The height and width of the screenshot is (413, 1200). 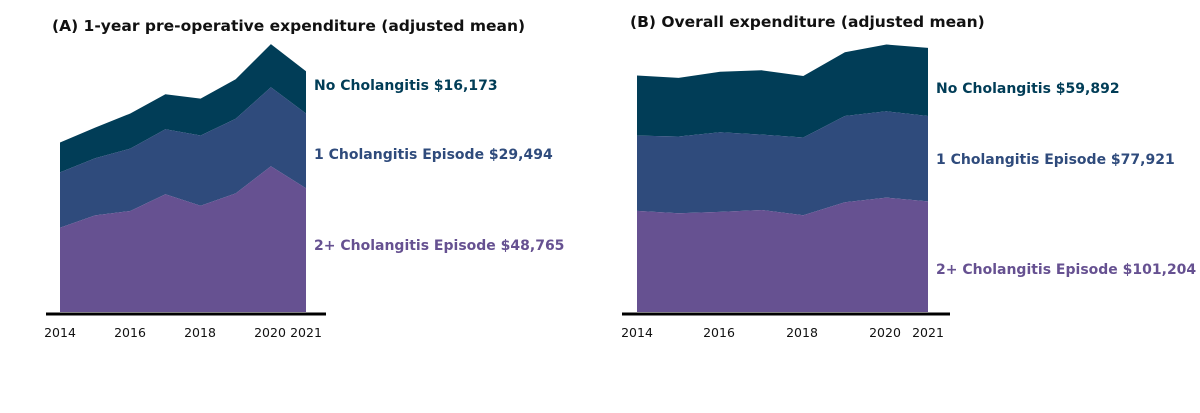 I want to click on panel-a-tick-2014: 2014, so click(x=60, y=332).